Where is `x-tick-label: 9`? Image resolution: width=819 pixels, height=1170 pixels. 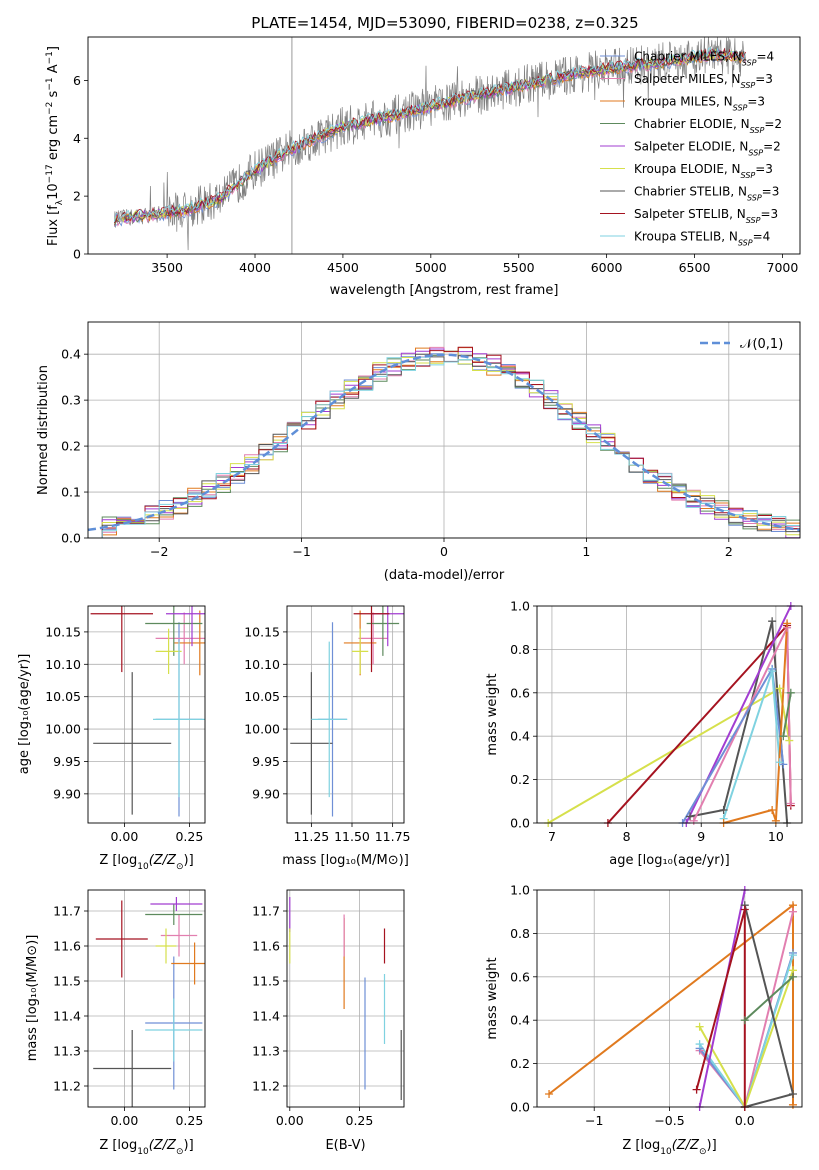
x-tick-label: 9 is located at coordinates (701, 836).